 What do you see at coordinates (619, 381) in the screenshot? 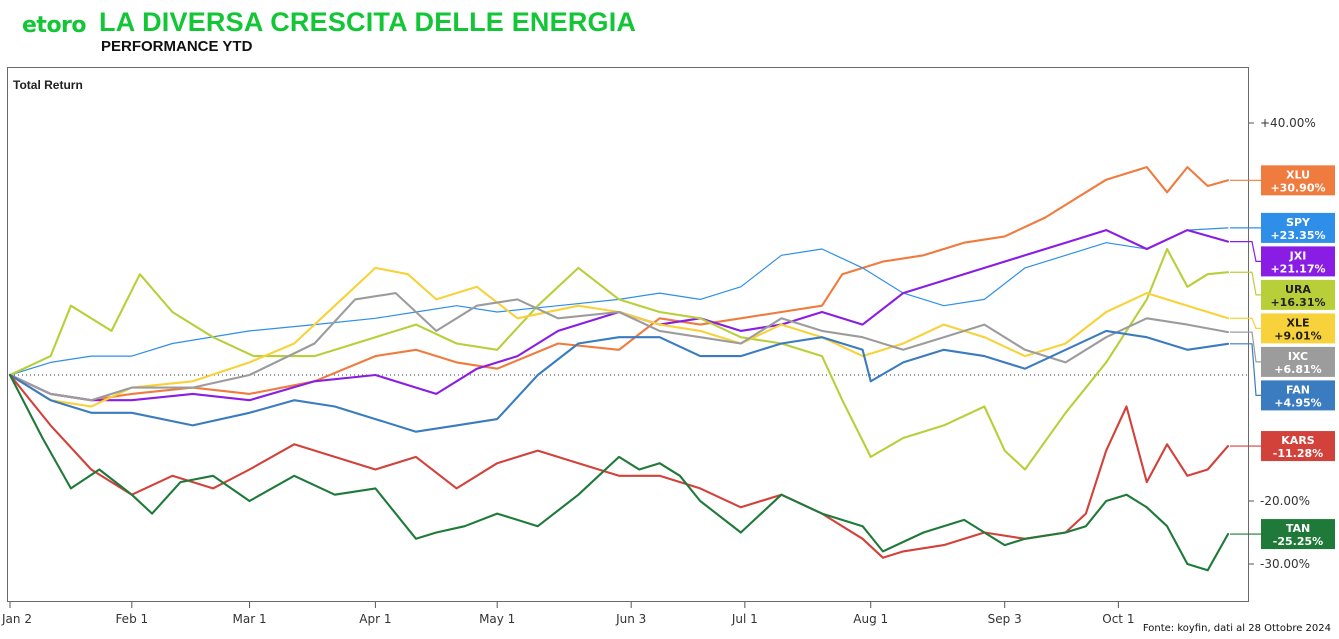
I see `series-line-fan` at bounding box center [619, 381].